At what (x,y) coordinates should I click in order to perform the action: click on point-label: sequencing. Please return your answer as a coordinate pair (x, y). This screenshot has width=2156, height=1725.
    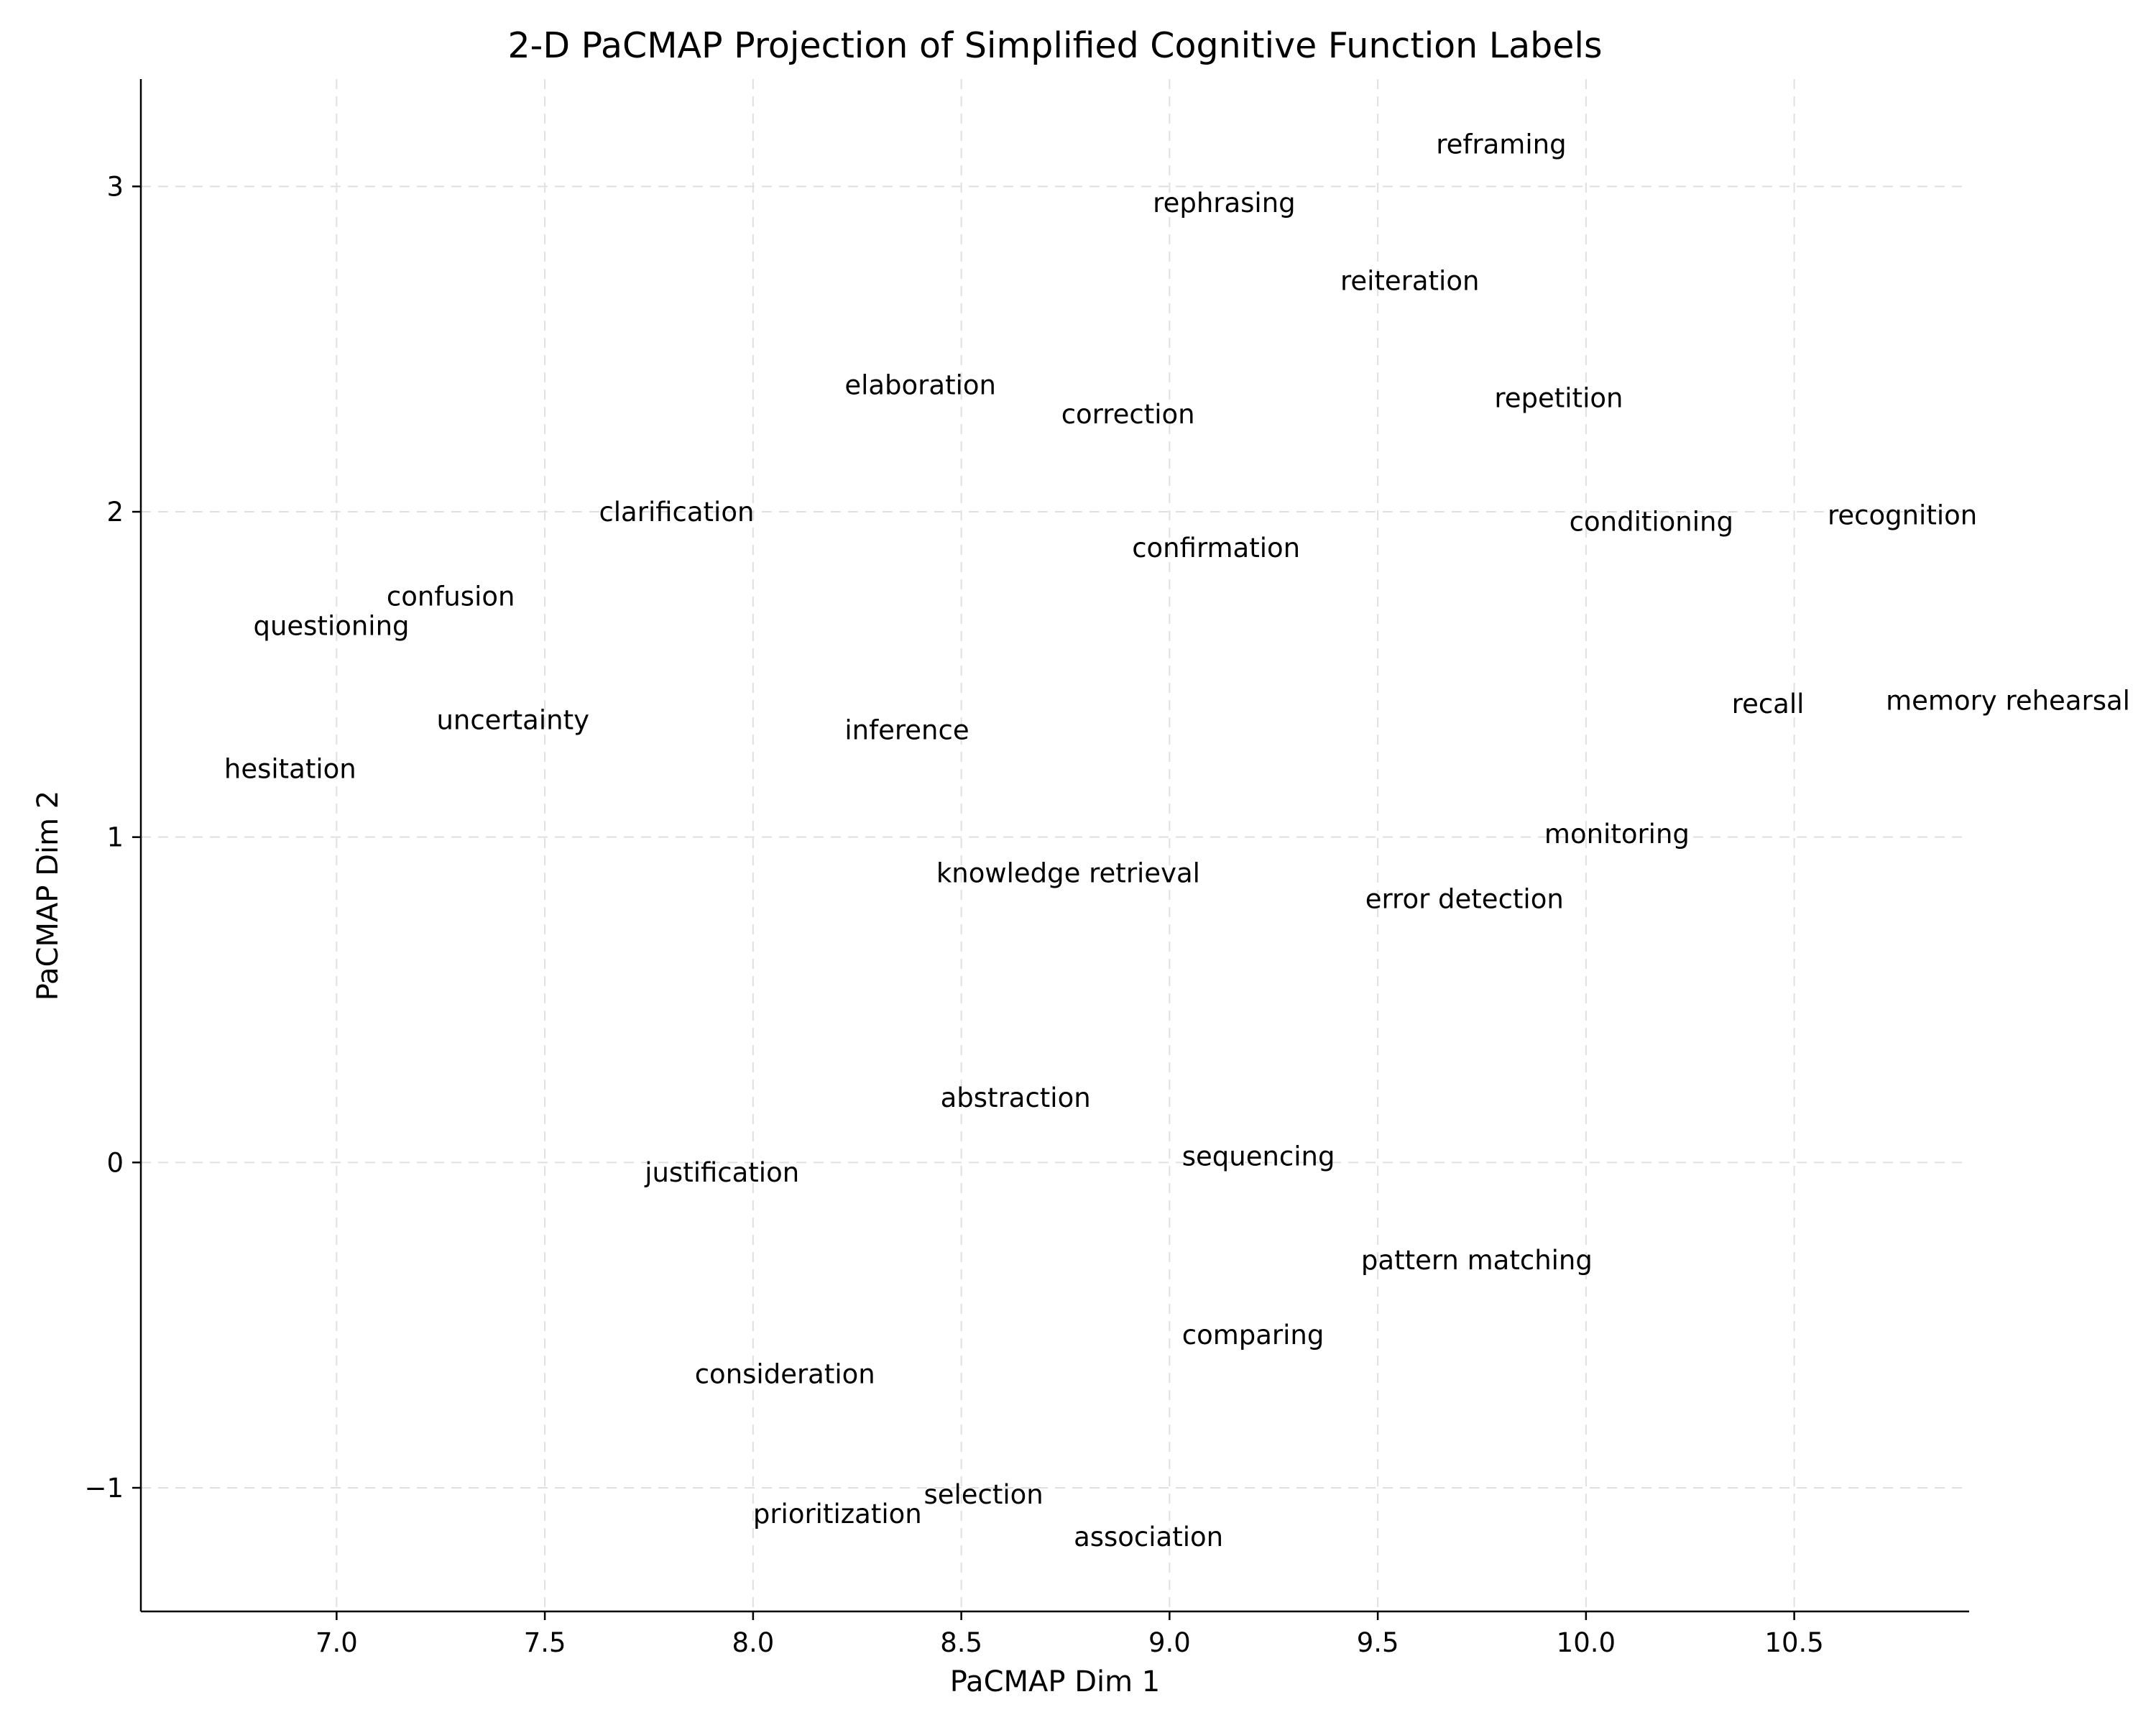
    Looking at the image, I should click on (1259, 1156).